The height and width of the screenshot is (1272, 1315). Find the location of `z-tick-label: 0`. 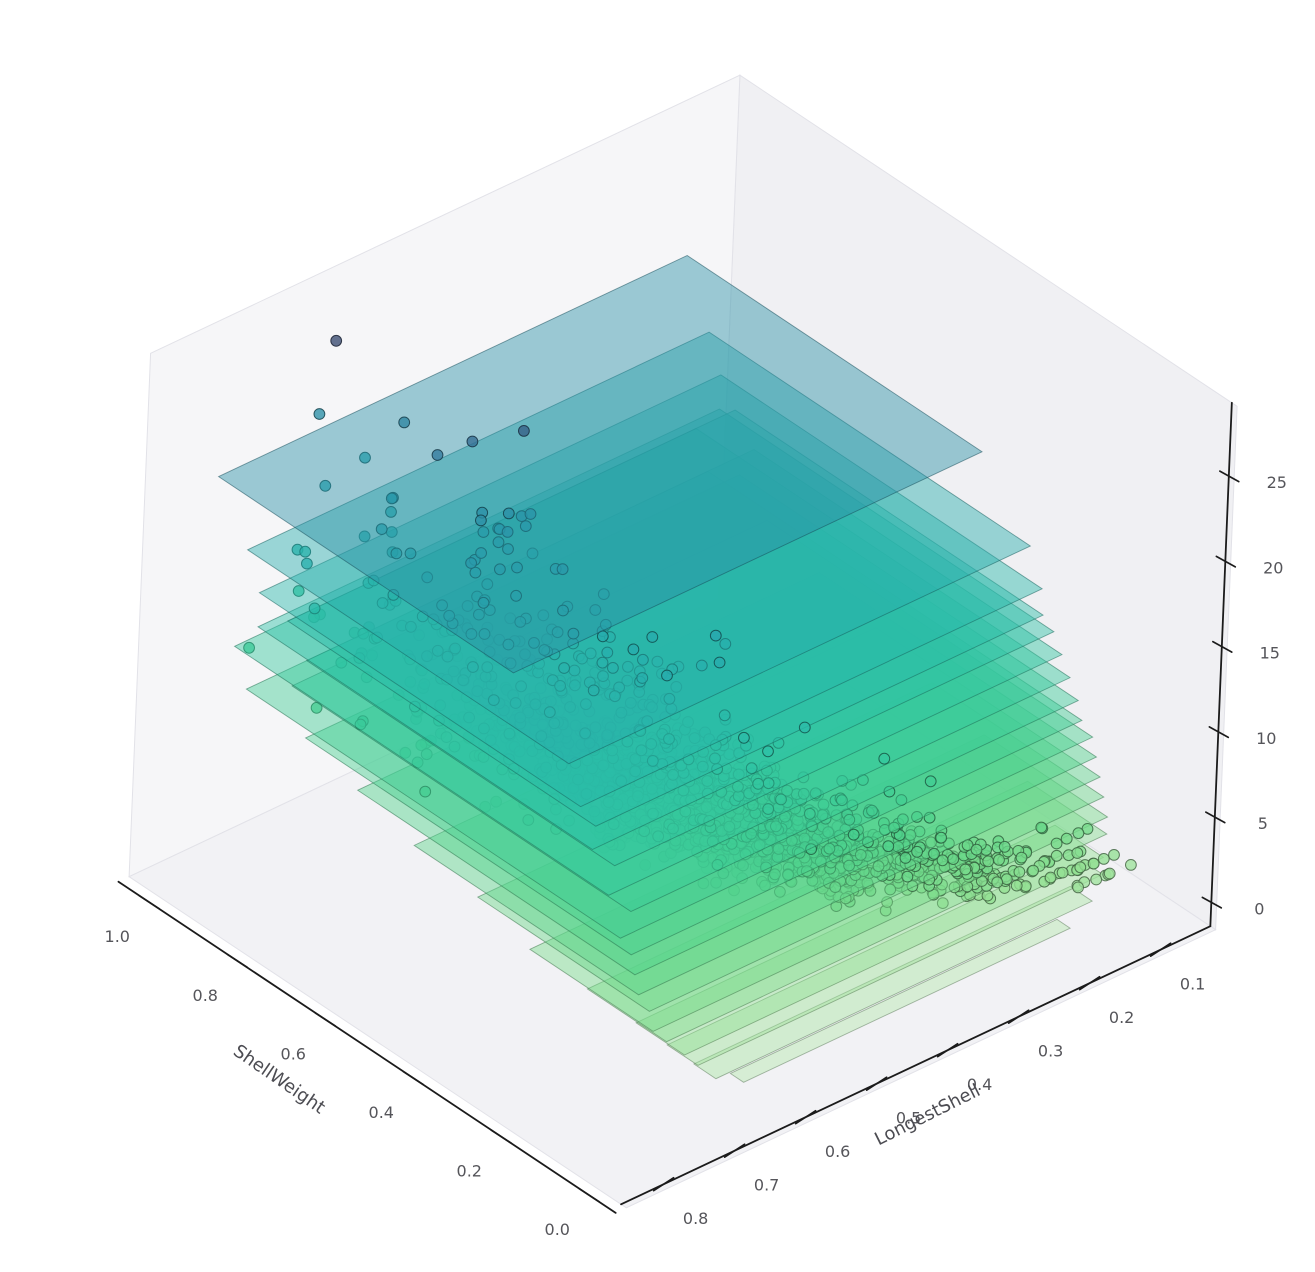

z-tick-label: 0 is located at coordinates (1259, 908).